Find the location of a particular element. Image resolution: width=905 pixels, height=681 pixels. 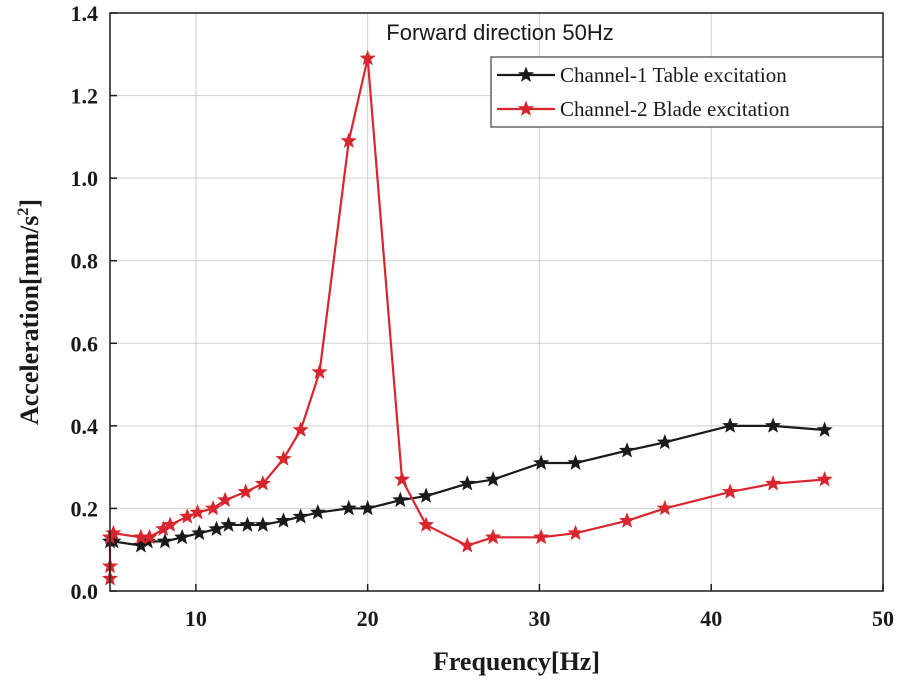

x-tick-label: 10 is located at coordinates (196, 618).